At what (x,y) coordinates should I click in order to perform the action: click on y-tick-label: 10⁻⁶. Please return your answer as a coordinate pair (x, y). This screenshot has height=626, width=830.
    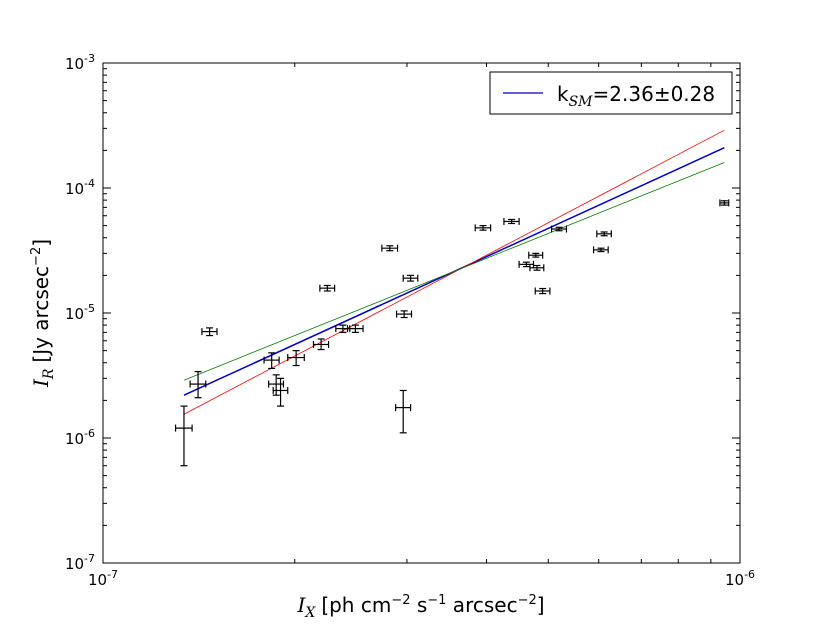
    Looking at the image, I should click on (80, 437).